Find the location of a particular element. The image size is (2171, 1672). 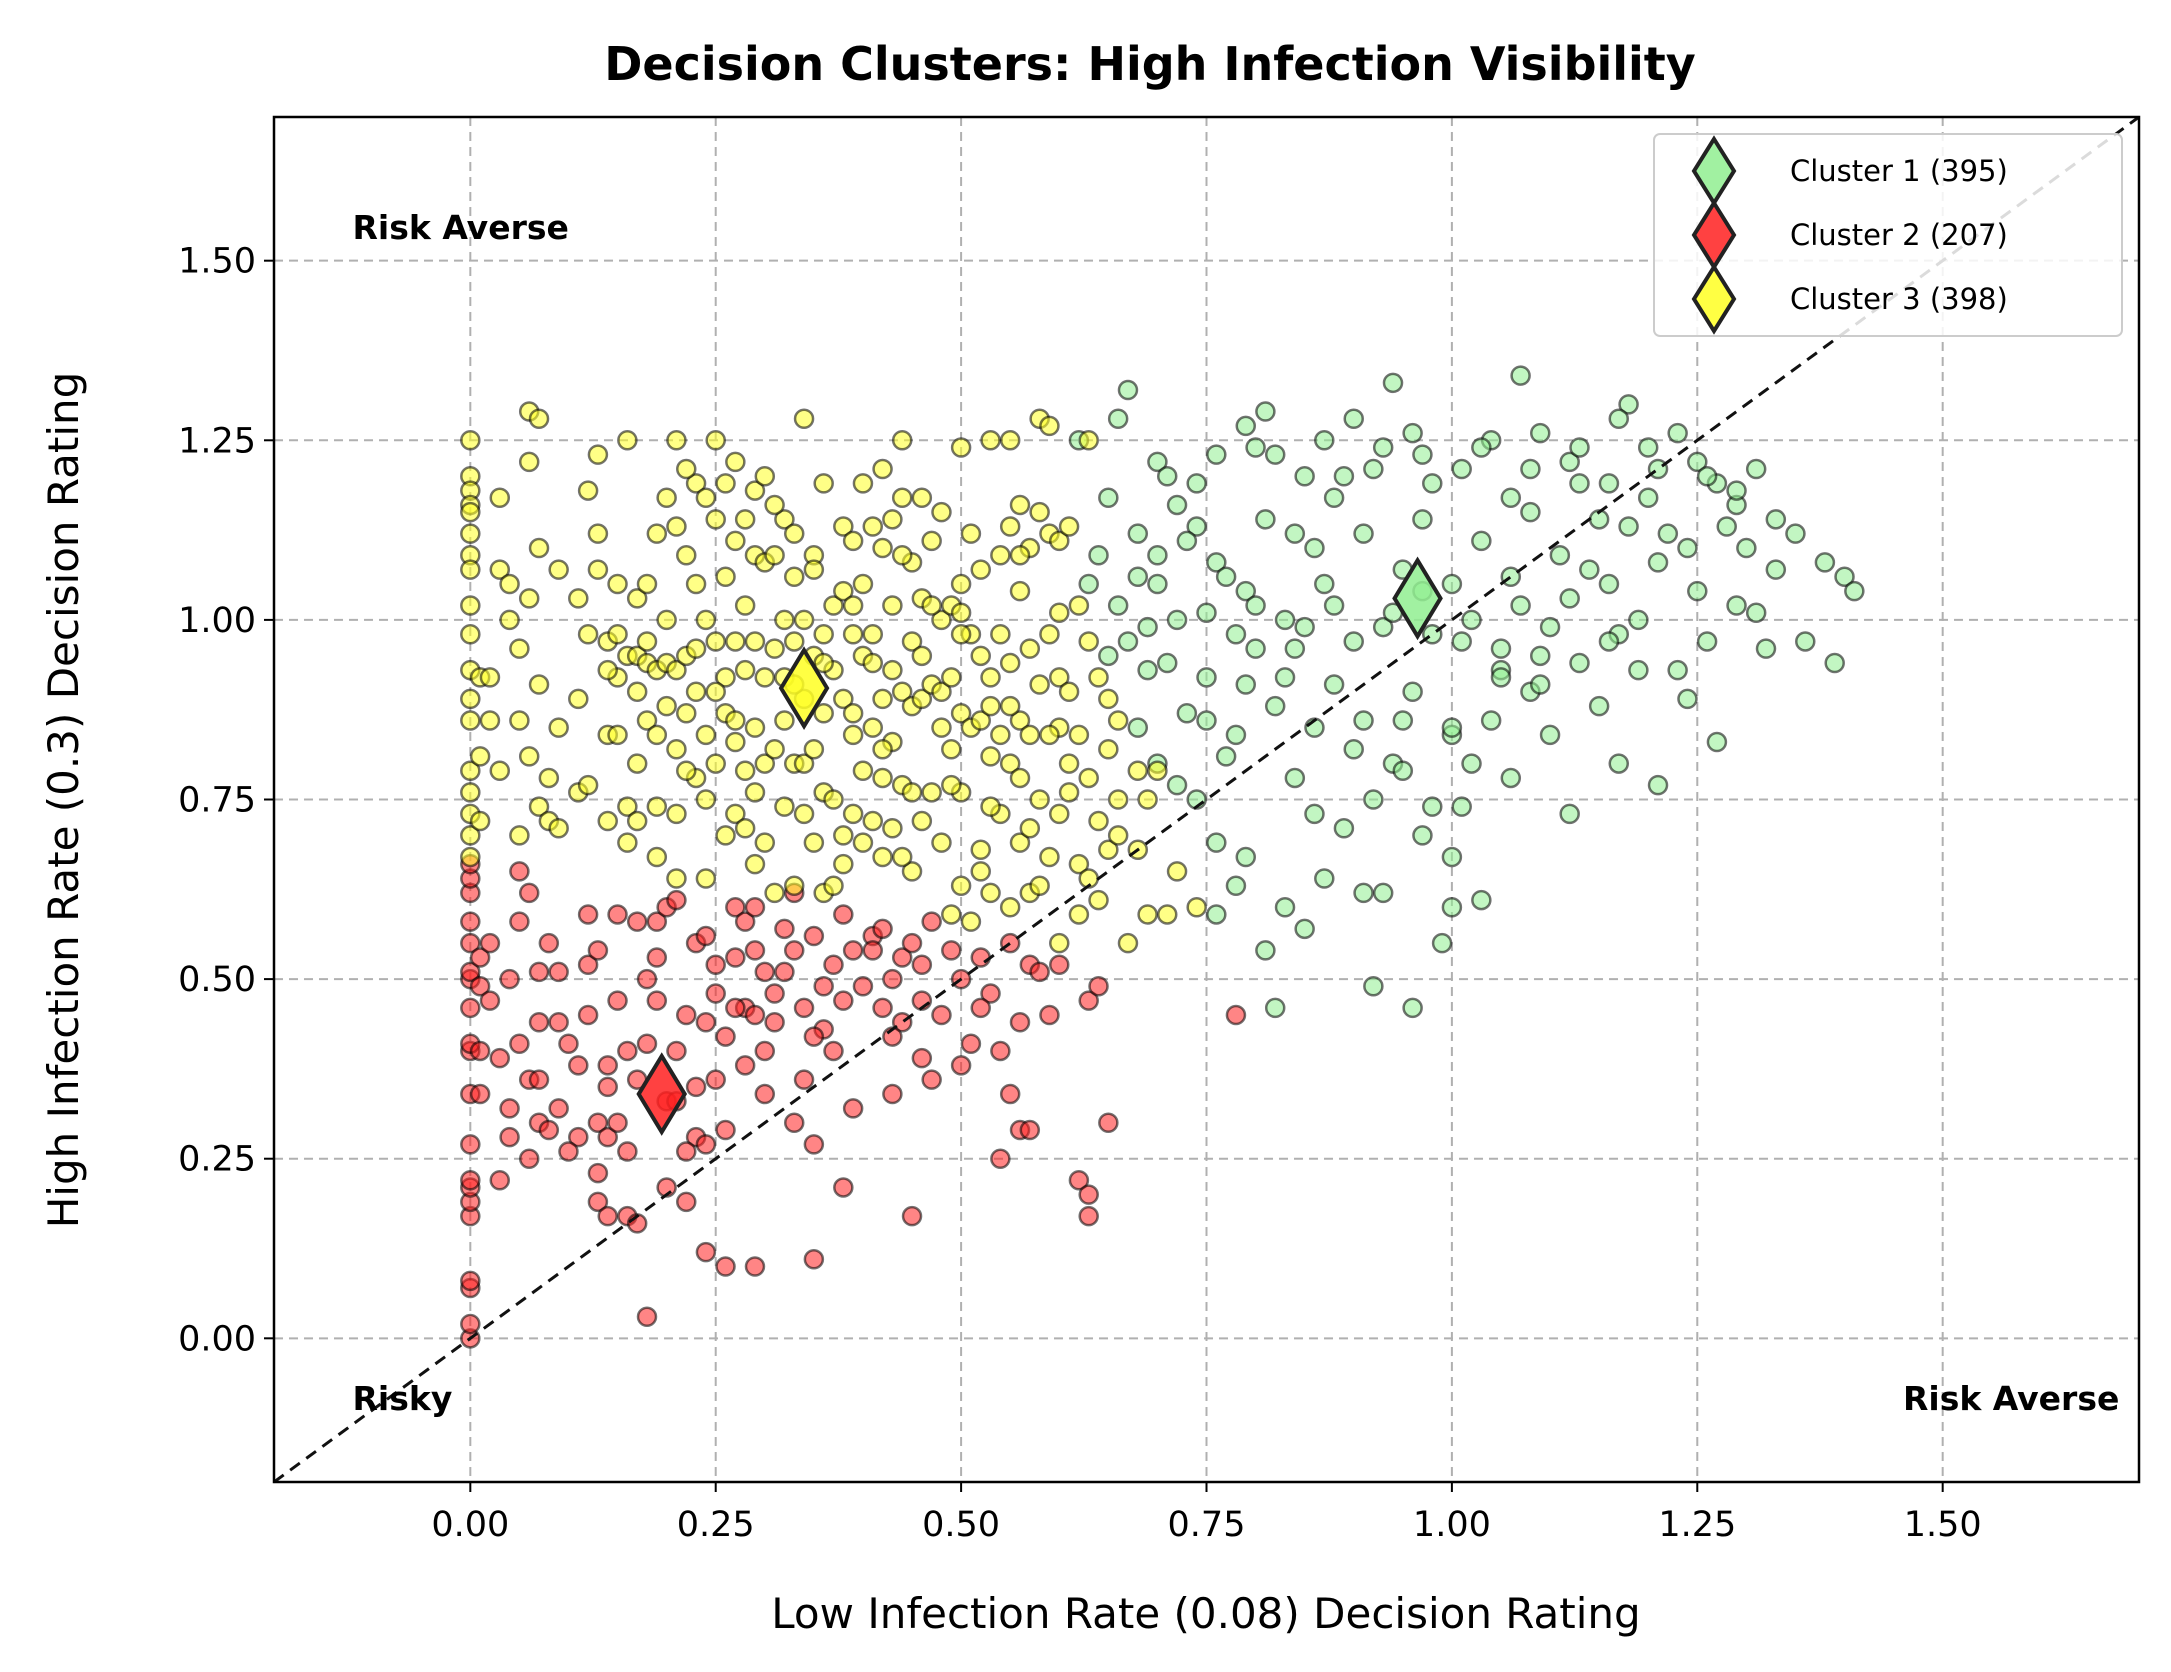

x-tick-label: 0.25 is located at coordinates (716, 1525).